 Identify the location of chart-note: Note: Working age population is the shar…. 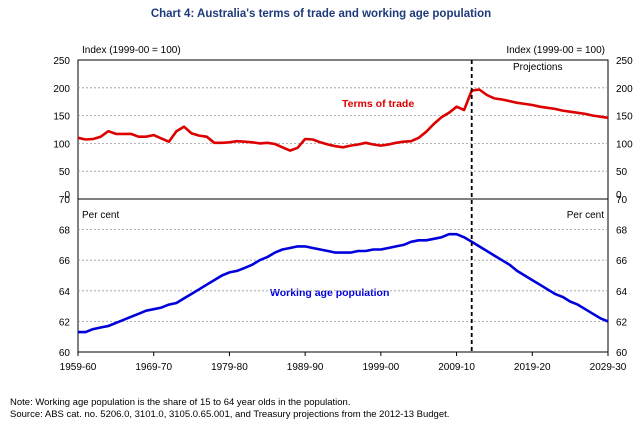
(180, 402).